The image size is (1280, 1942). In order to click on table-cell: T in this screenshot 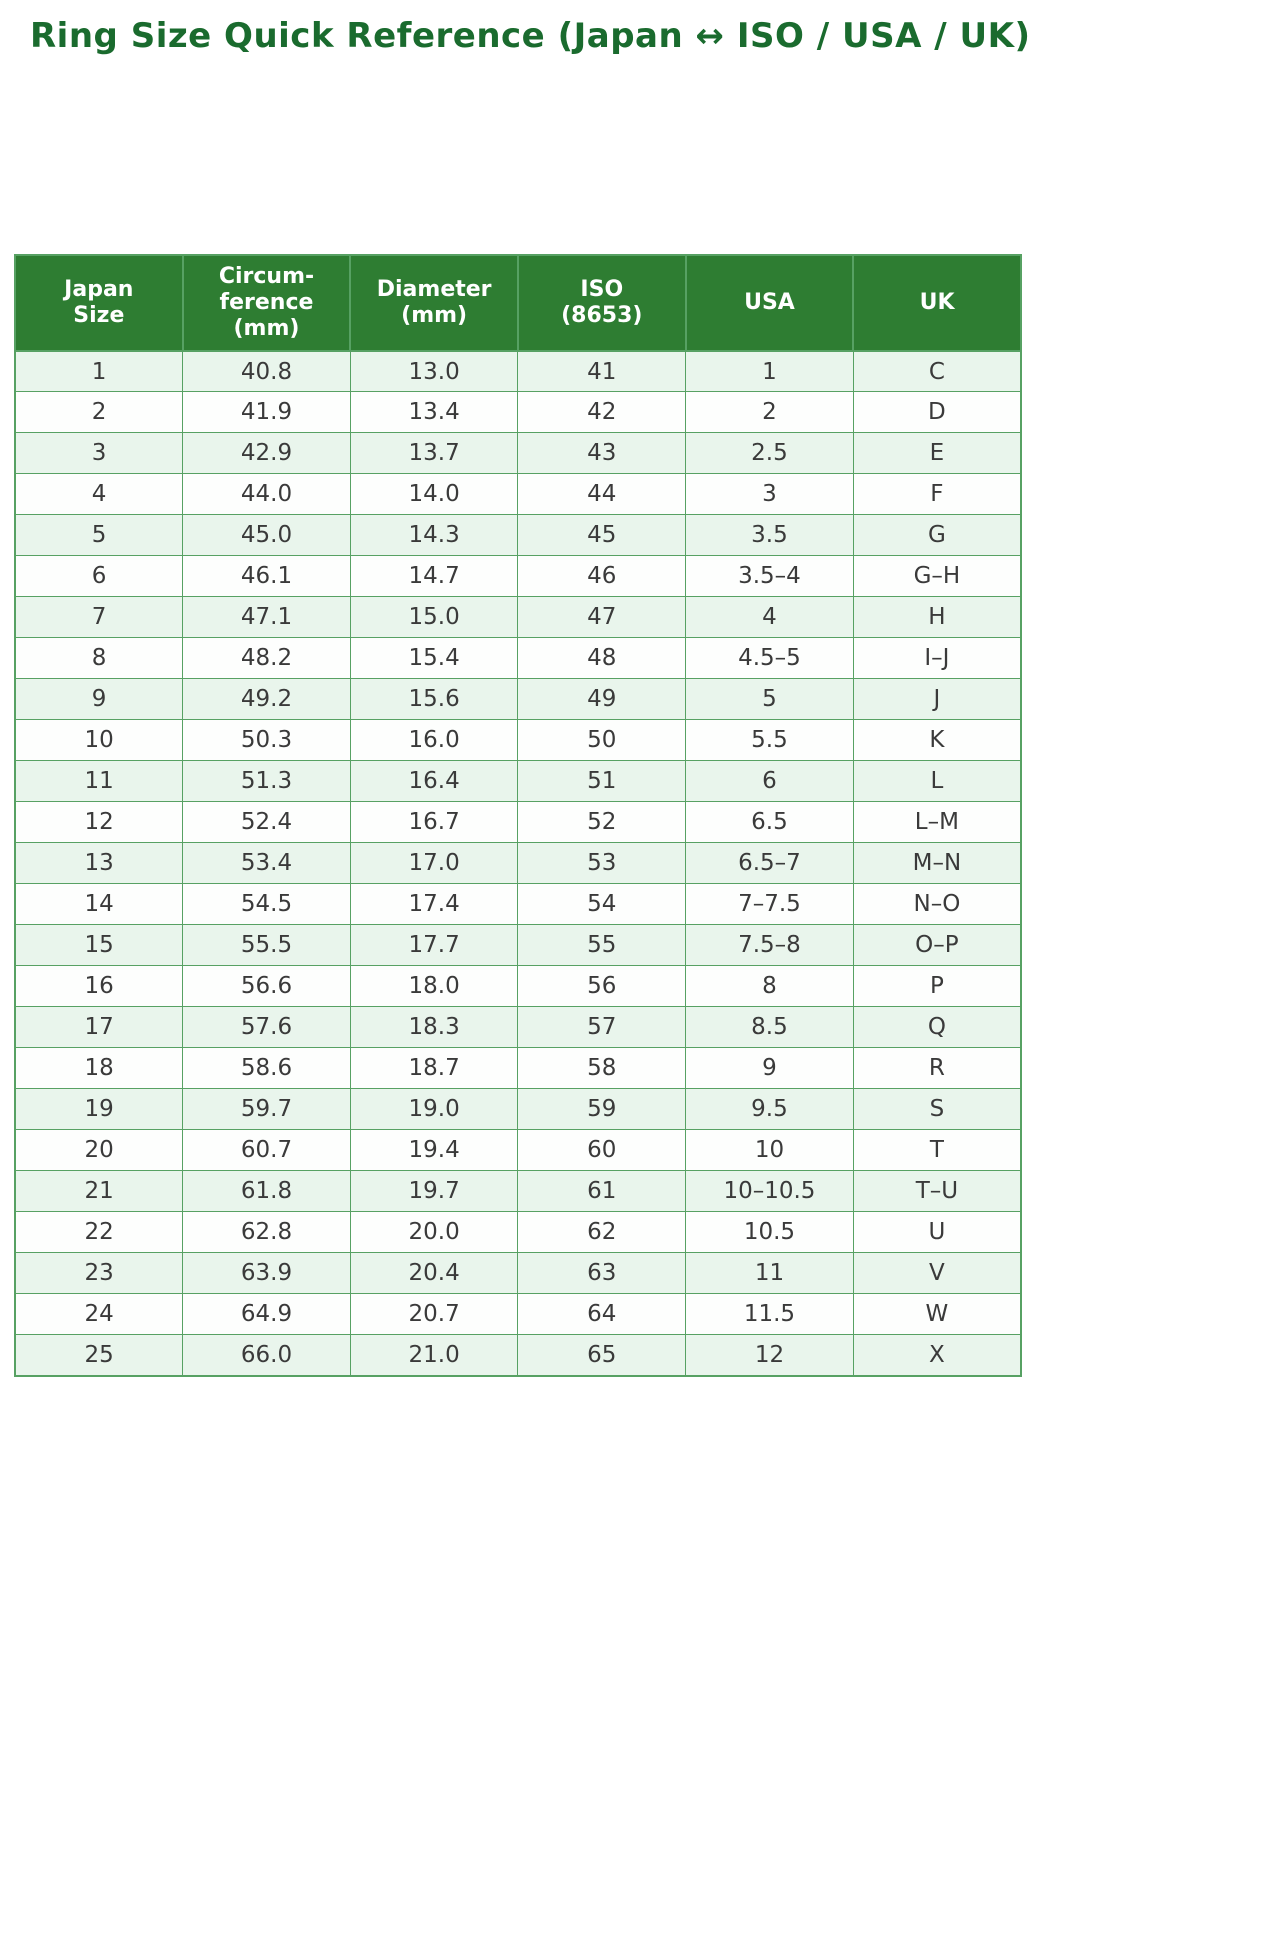, I will do `click(937, 1150)`.